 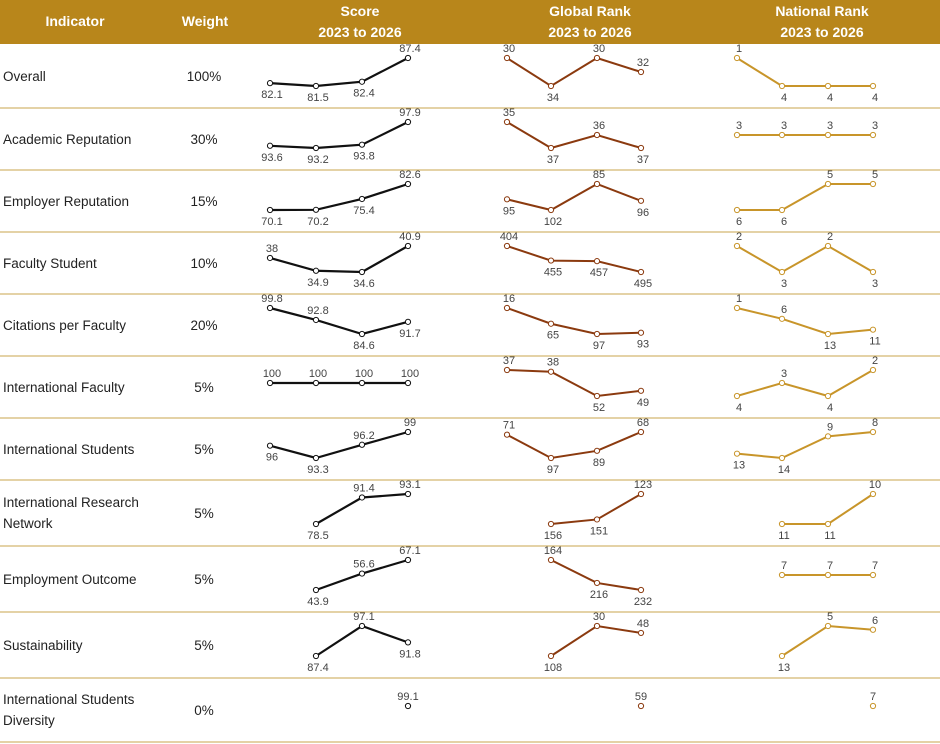 I want to click on data-label: 34.9, so click(x=317, y=283).